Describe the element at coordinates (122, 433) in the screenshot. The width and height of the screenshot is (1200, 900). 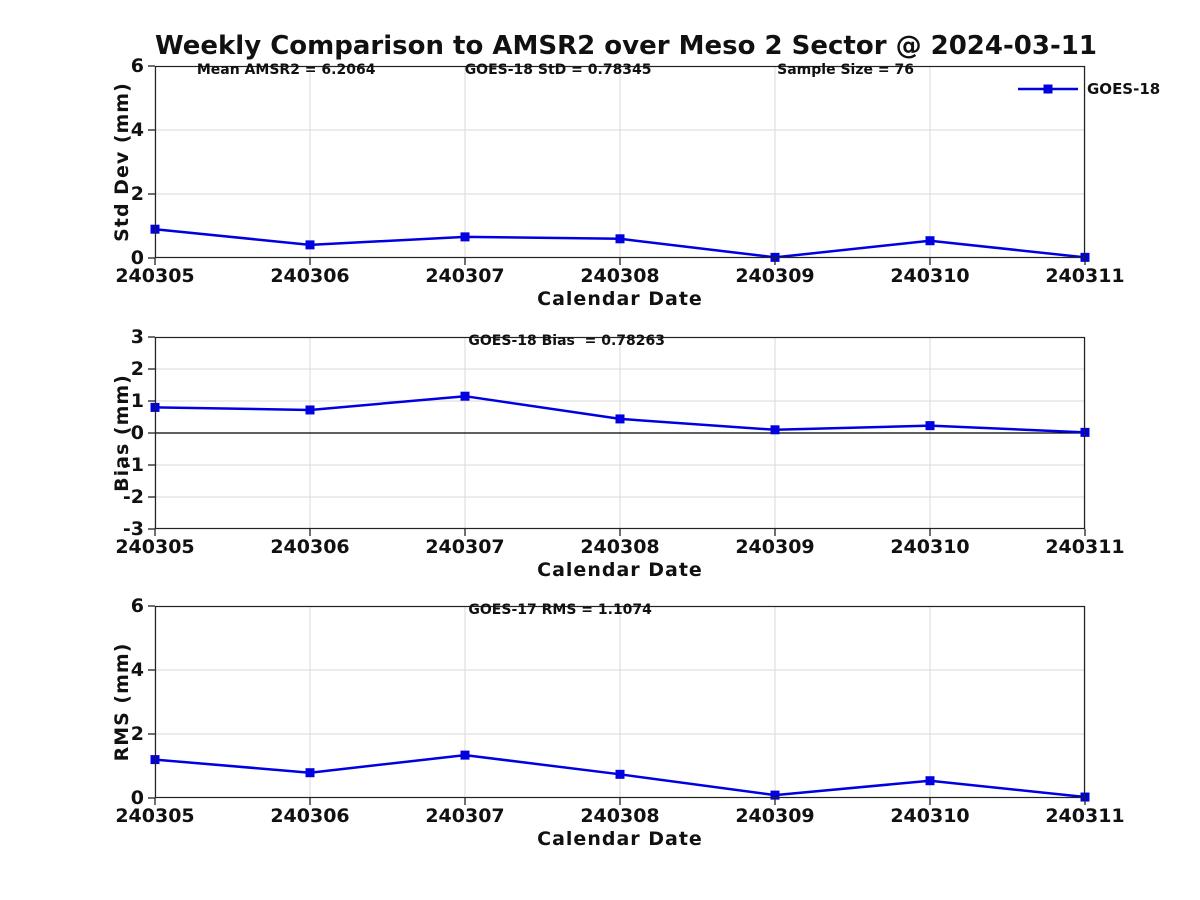
I see `y-axis-label: Bias (mm)` at that location.